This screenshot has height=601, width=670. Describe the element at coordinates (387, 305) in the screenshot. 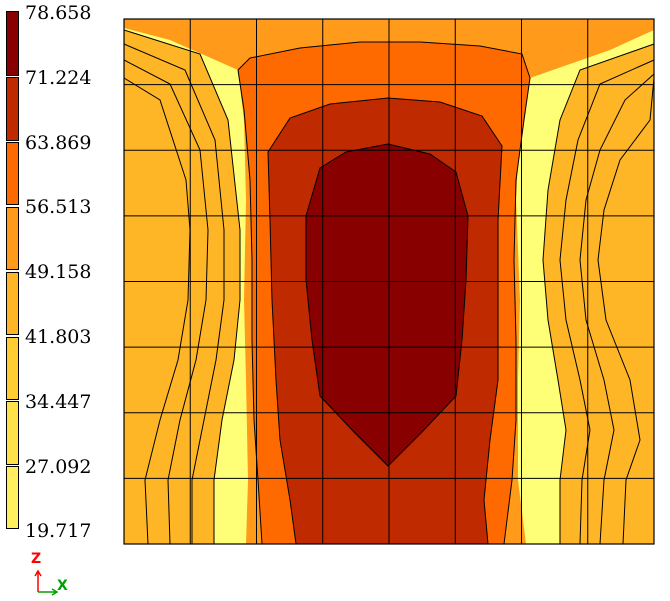

I see `band-level9` at that location.